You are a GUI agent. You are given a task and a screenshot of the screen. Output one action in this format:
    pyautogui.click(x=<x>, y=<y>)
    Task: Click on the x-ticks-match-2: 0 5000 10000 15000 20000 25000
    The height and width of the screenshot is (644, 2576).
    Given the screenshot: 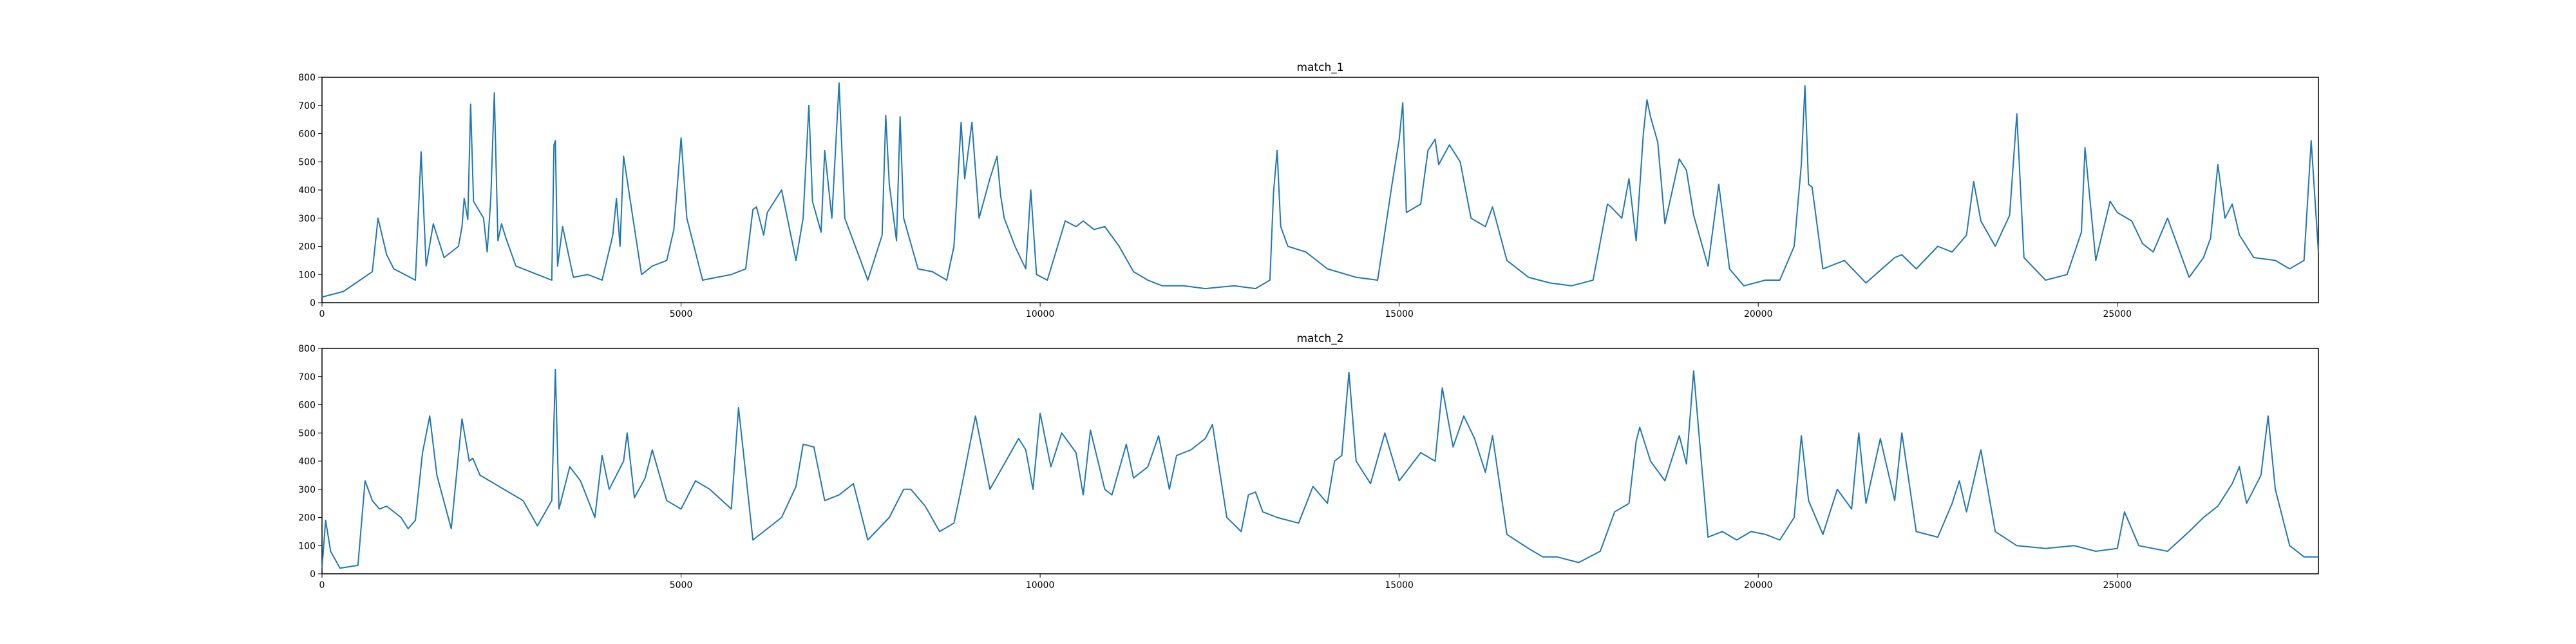 What is the action you would take?
    pyautogui.click(x=1225, y=582)
    